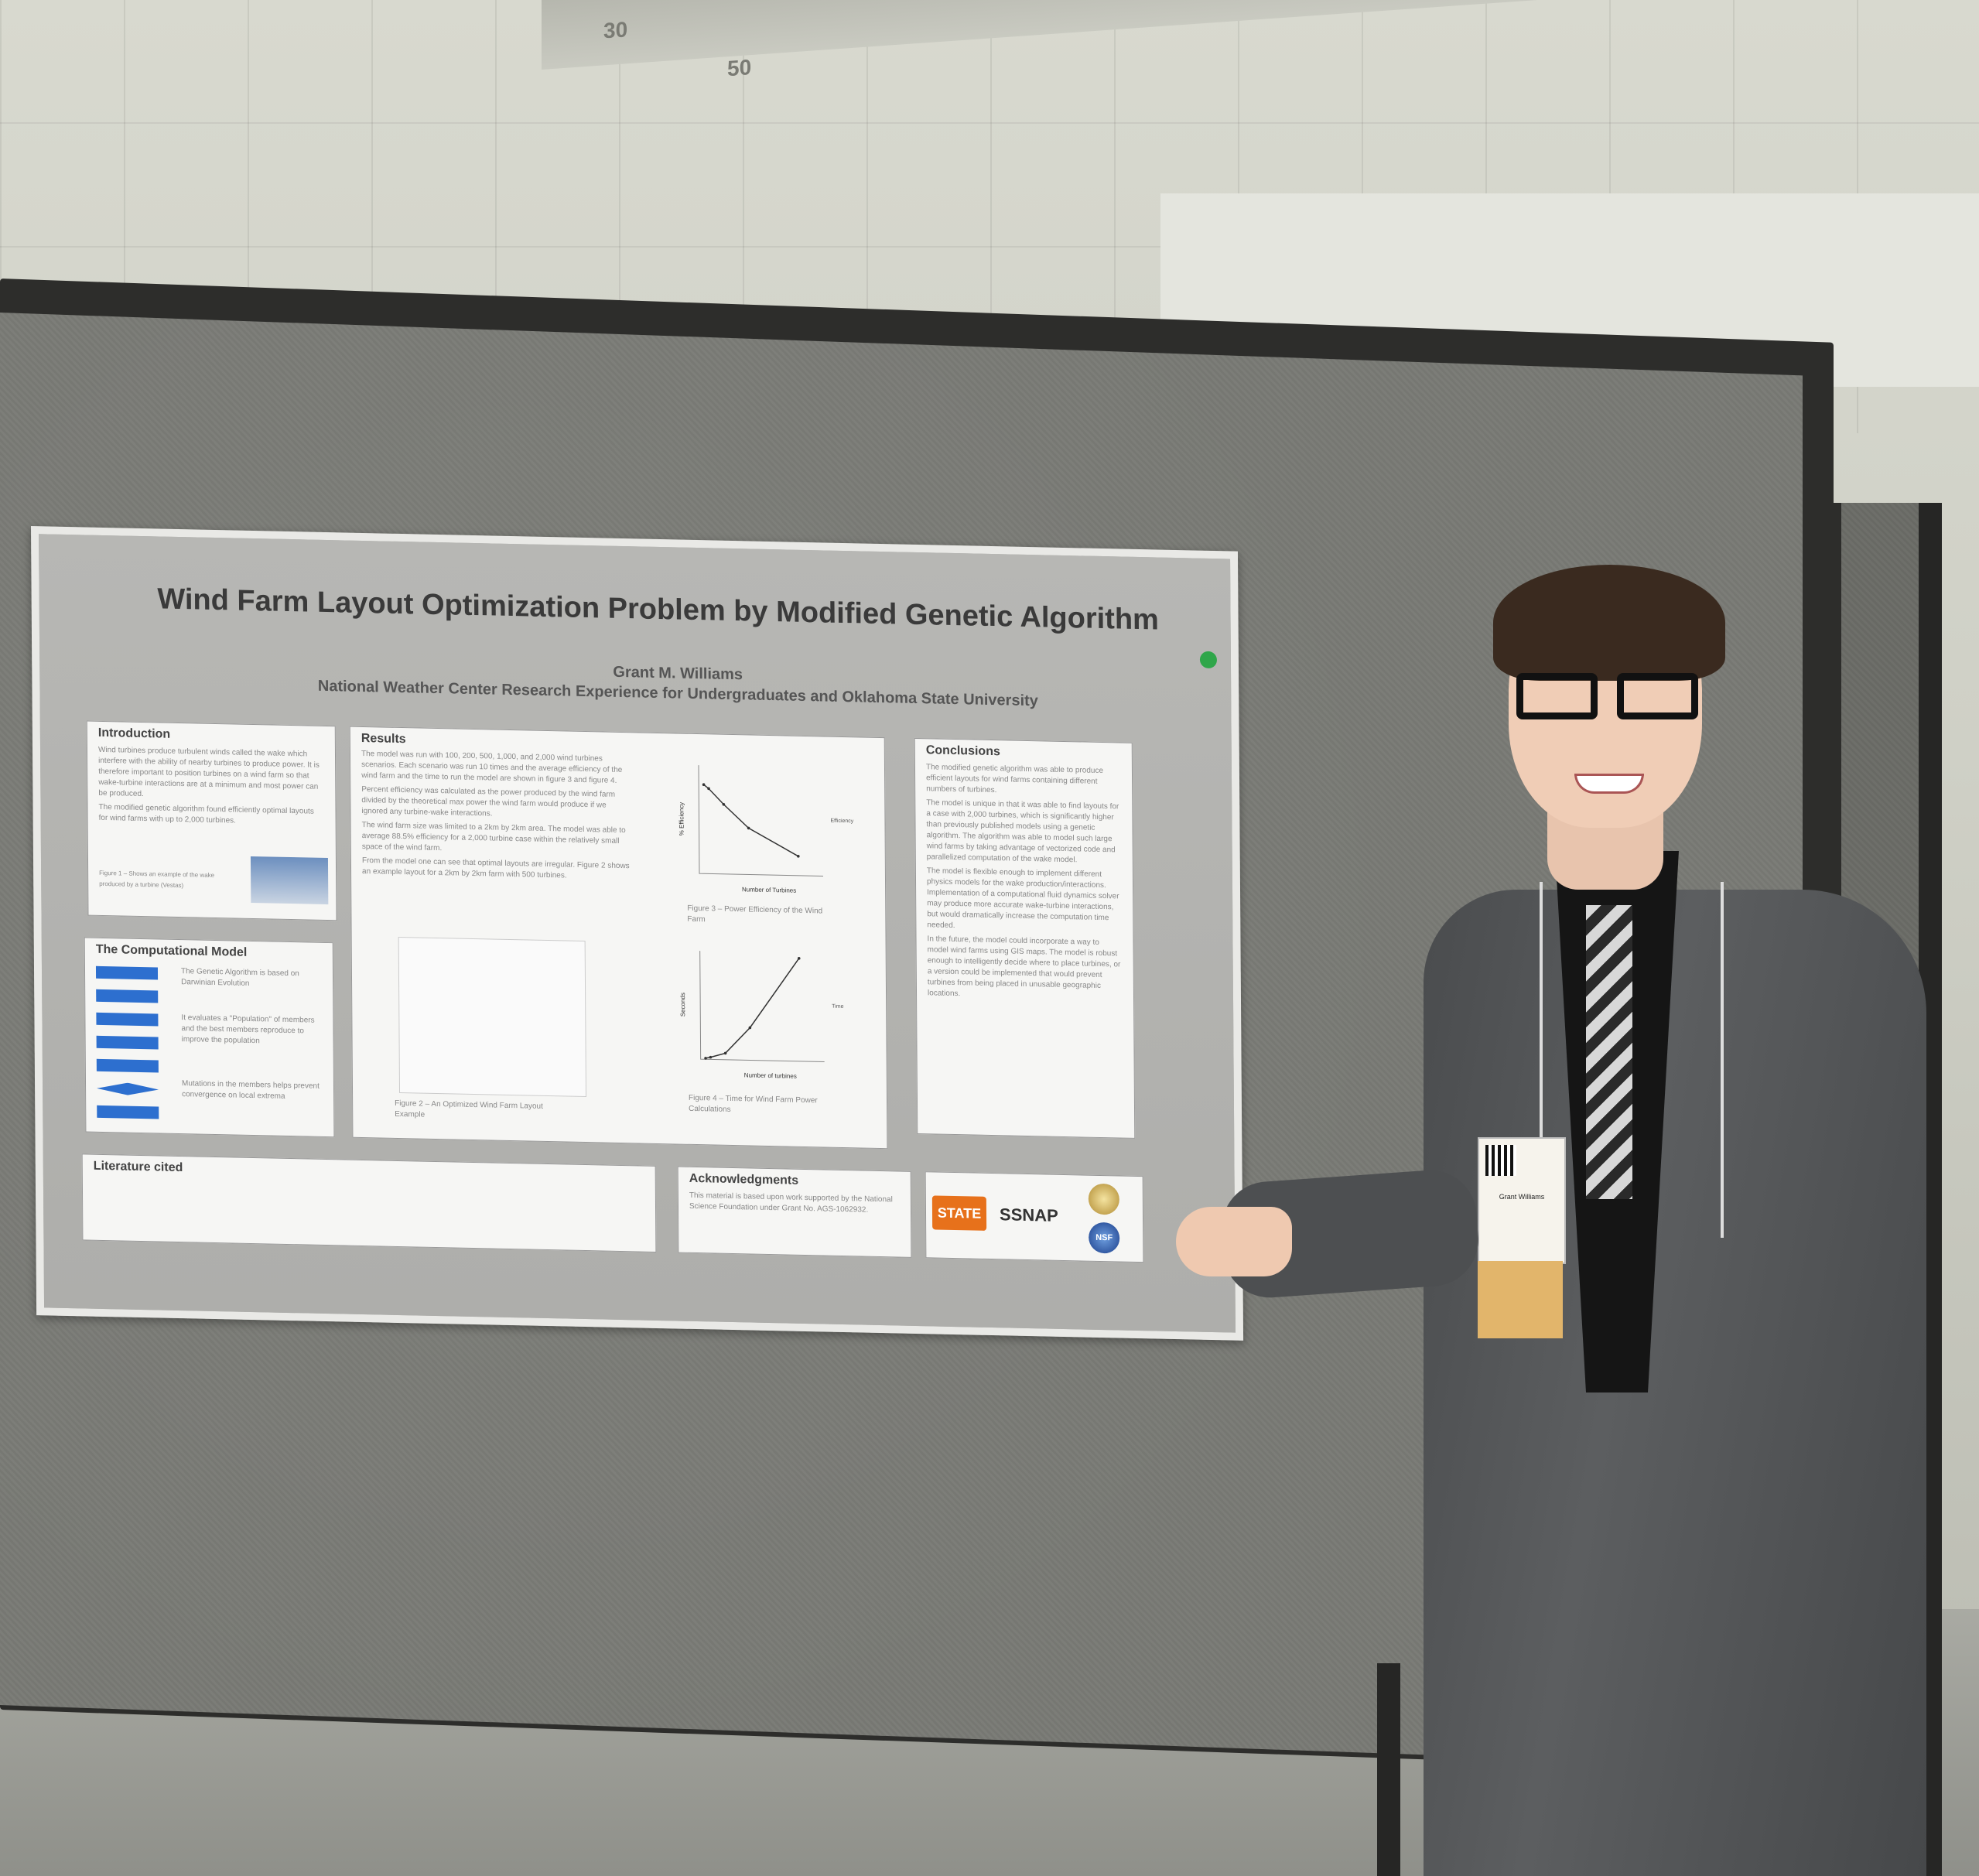  What do you see at coordinates (838, 1007) in the screenshot?
I see `figure4-legend: Time` at bounding box center [838, 1007].